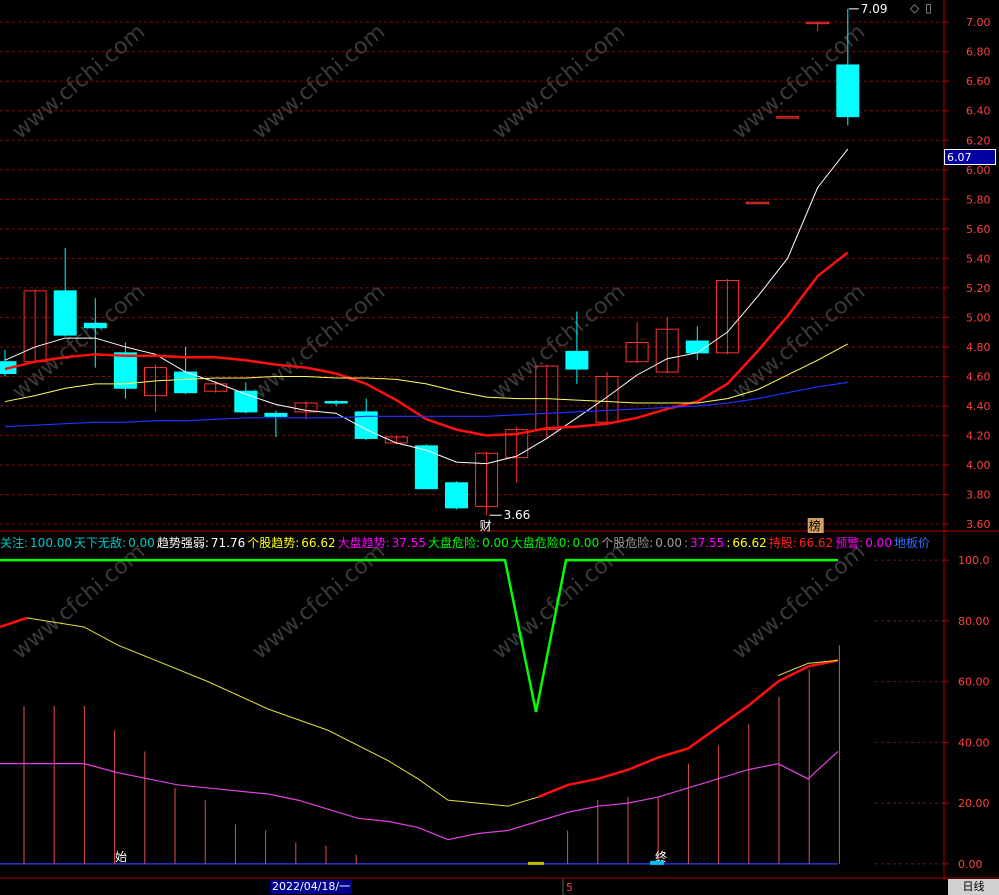  Describe the element at coordinates (978, 406) in the screenshot. I see `price-tick-label: 4.40` at that location.